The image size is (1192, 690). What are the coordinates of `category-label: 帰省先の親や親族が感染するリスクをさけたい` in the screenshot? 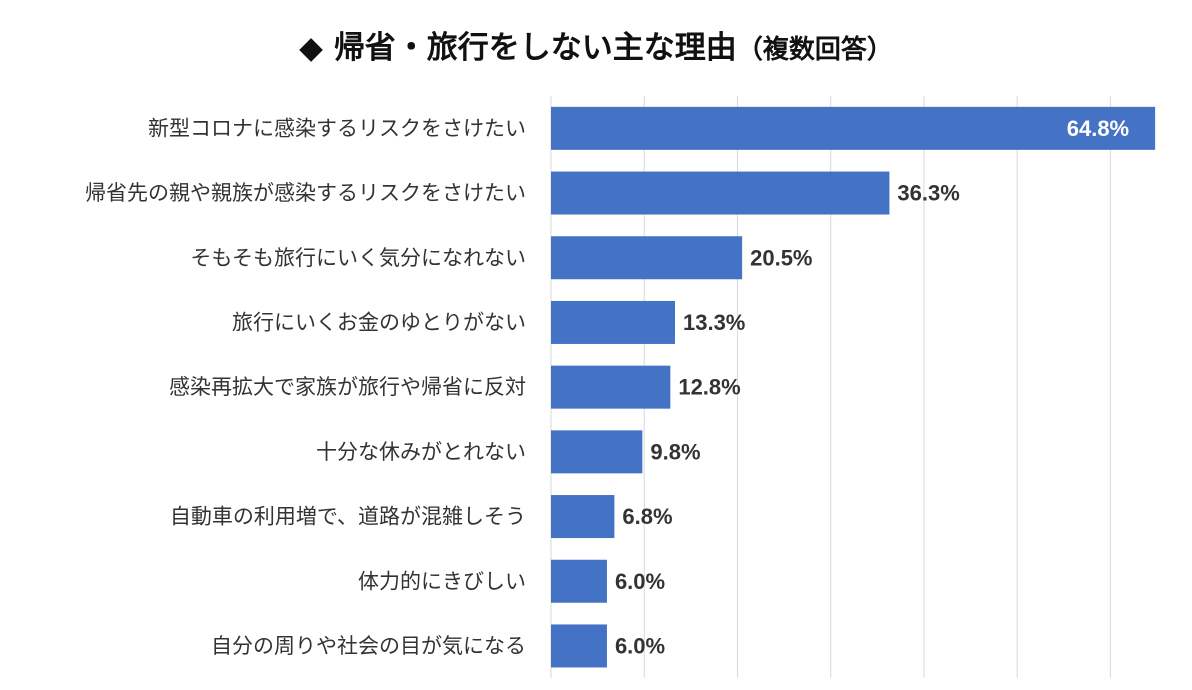 It's located at (305, 193).